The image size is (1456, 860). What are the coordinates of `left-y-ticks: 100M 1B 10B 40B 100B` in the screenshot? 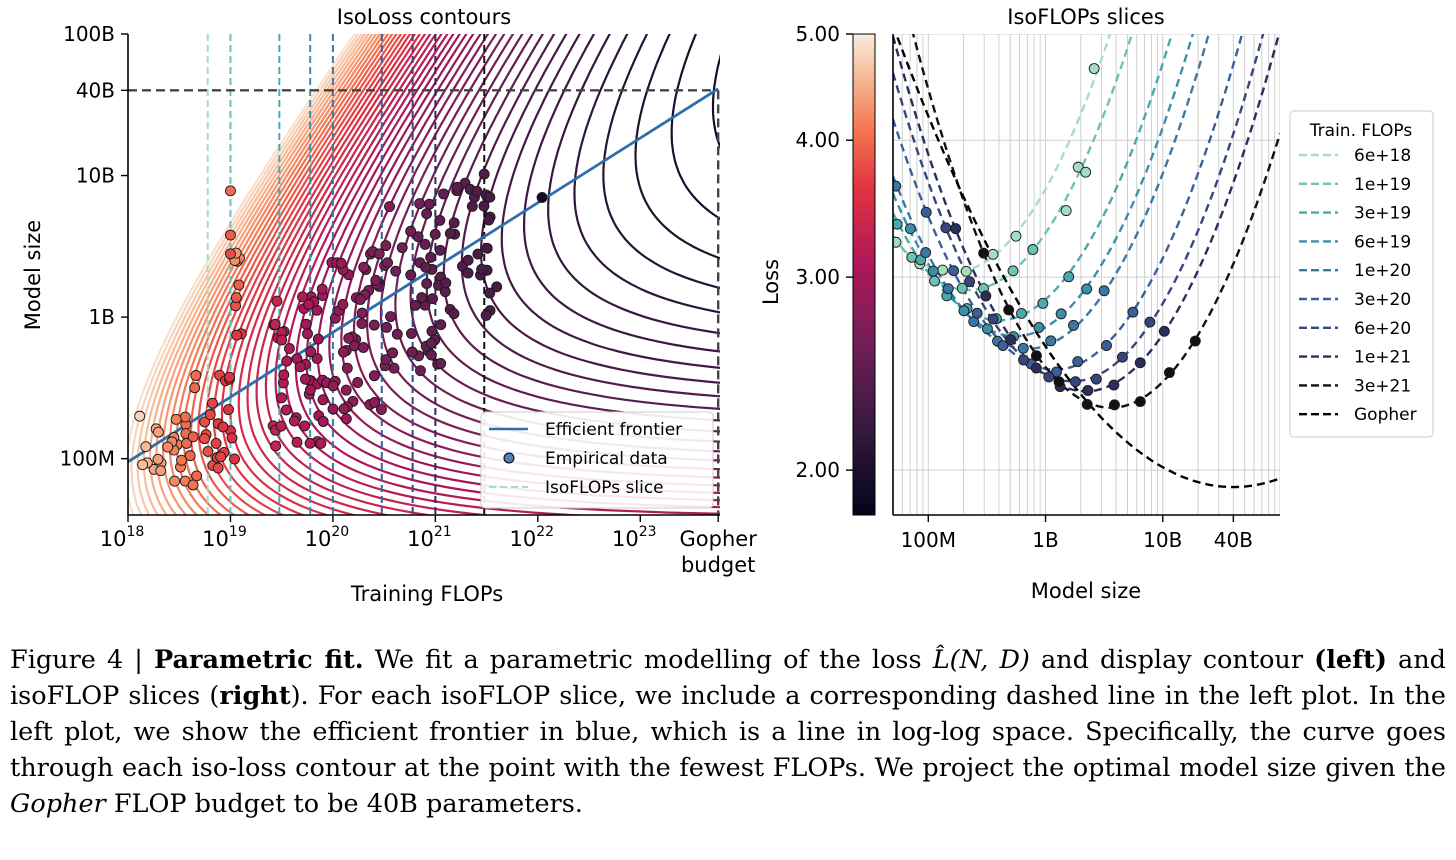 It's located at (94, 246).